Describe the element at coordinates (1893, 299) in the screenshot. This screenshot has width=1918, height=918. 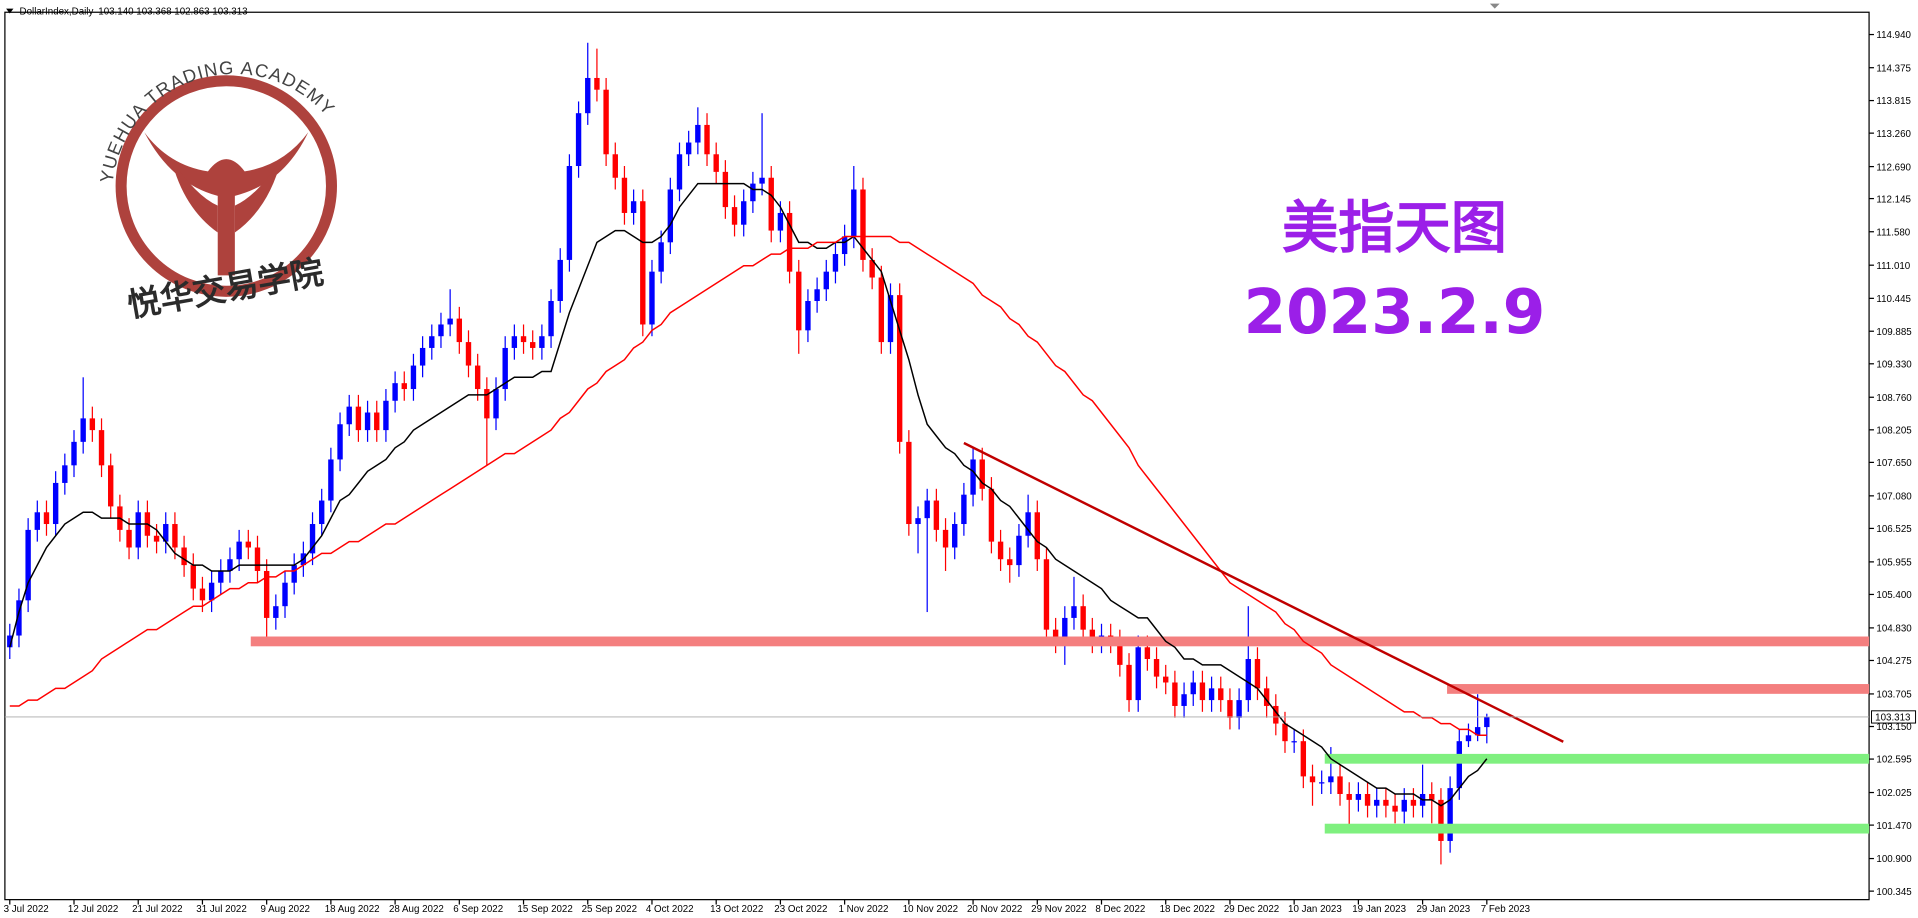
I see `y-tick-label: 110.445` at that location.